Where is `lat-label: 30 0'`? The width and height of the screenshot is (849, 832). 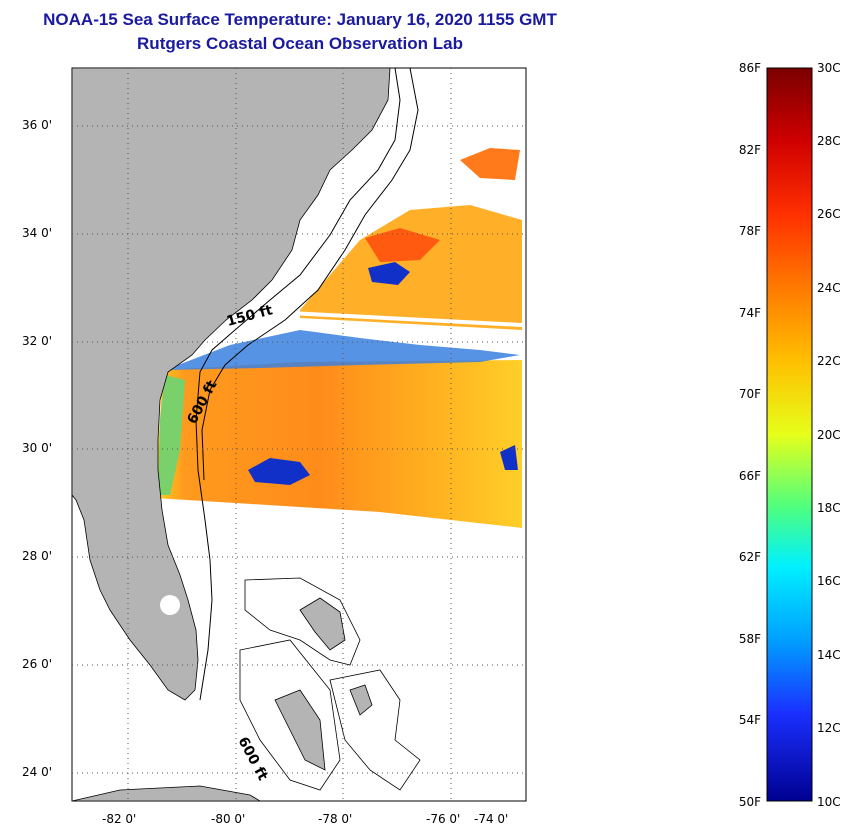
lat-label: 30 0' is located at coordinates (37, 448).